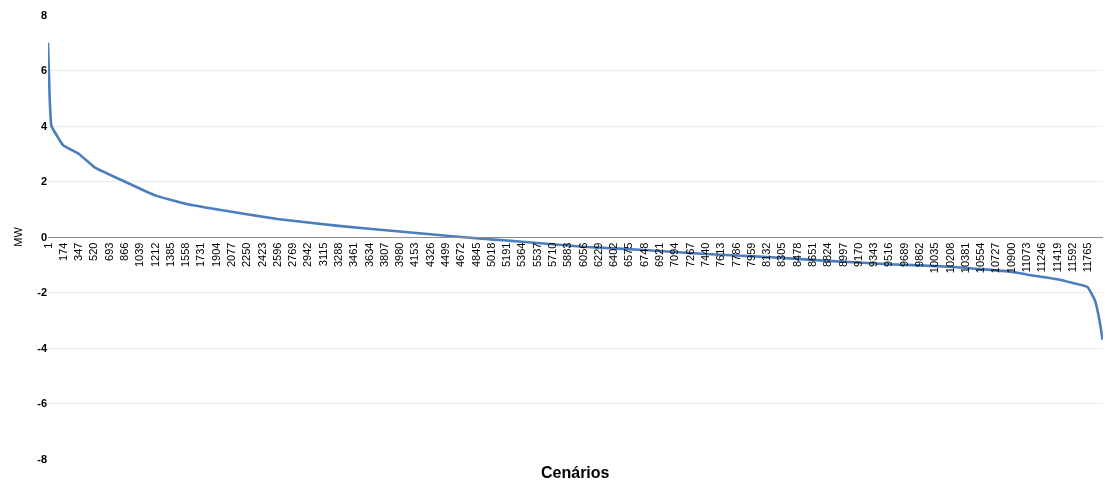  Describe the element at coordinates (934, 258) in the screenshot. I see `x-tick-label: 10035` at that location.